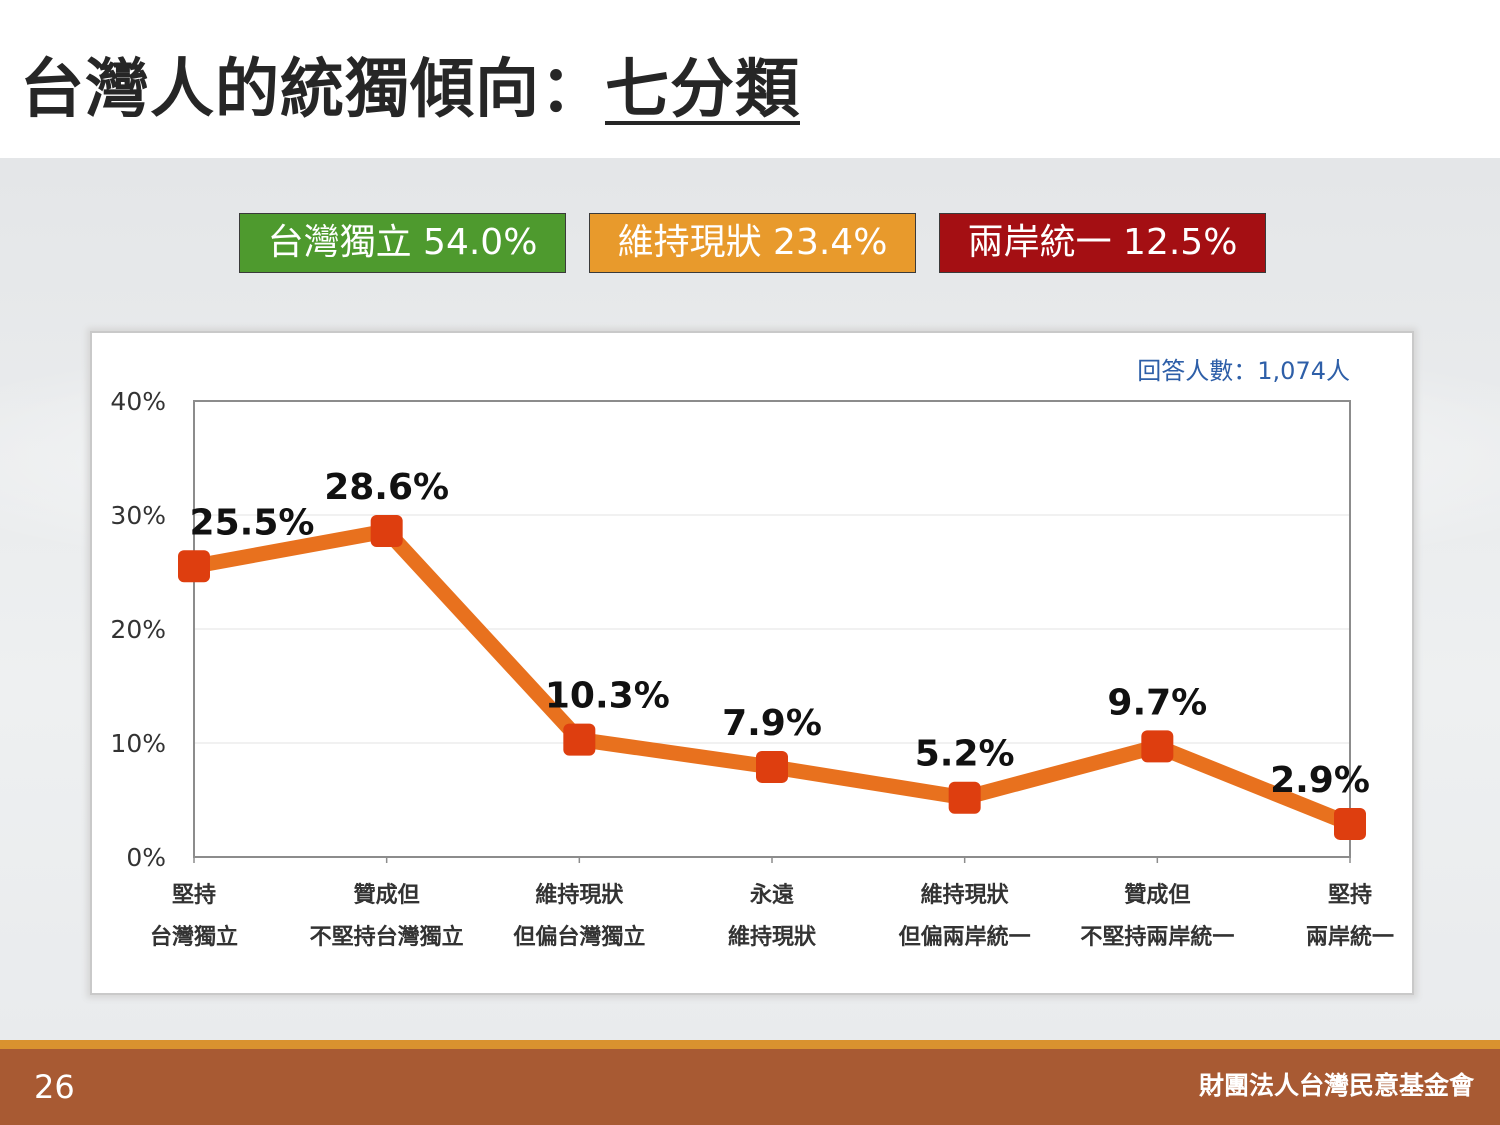 Image resolution: width=1500 pixels, height=1125 pixels. I want to click on respondent-count-note: 回答人數：1,074人, so click(1243, 371).